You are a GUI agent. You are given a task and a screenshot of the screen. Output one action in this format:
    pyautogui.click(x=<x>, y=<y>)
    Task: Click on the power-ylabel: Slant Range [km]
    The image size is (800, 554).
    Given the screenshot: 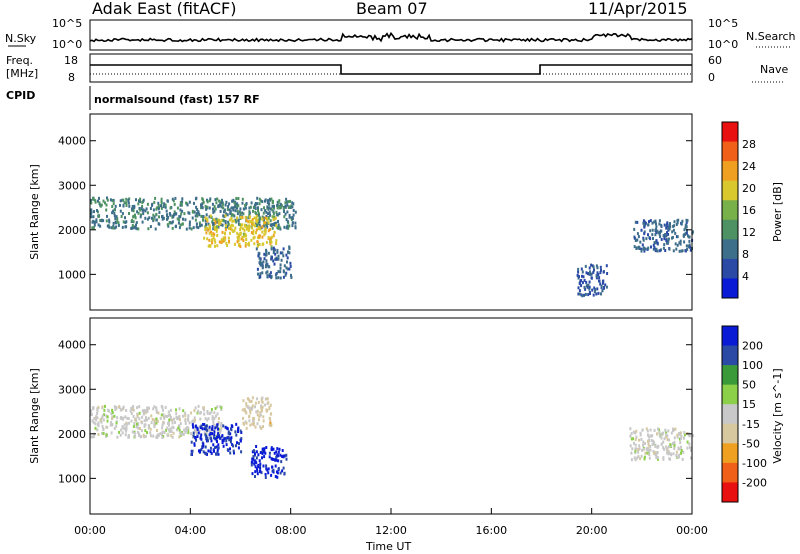 What is the action you would take?
    pyautogui.click(x=34, y=212)
    